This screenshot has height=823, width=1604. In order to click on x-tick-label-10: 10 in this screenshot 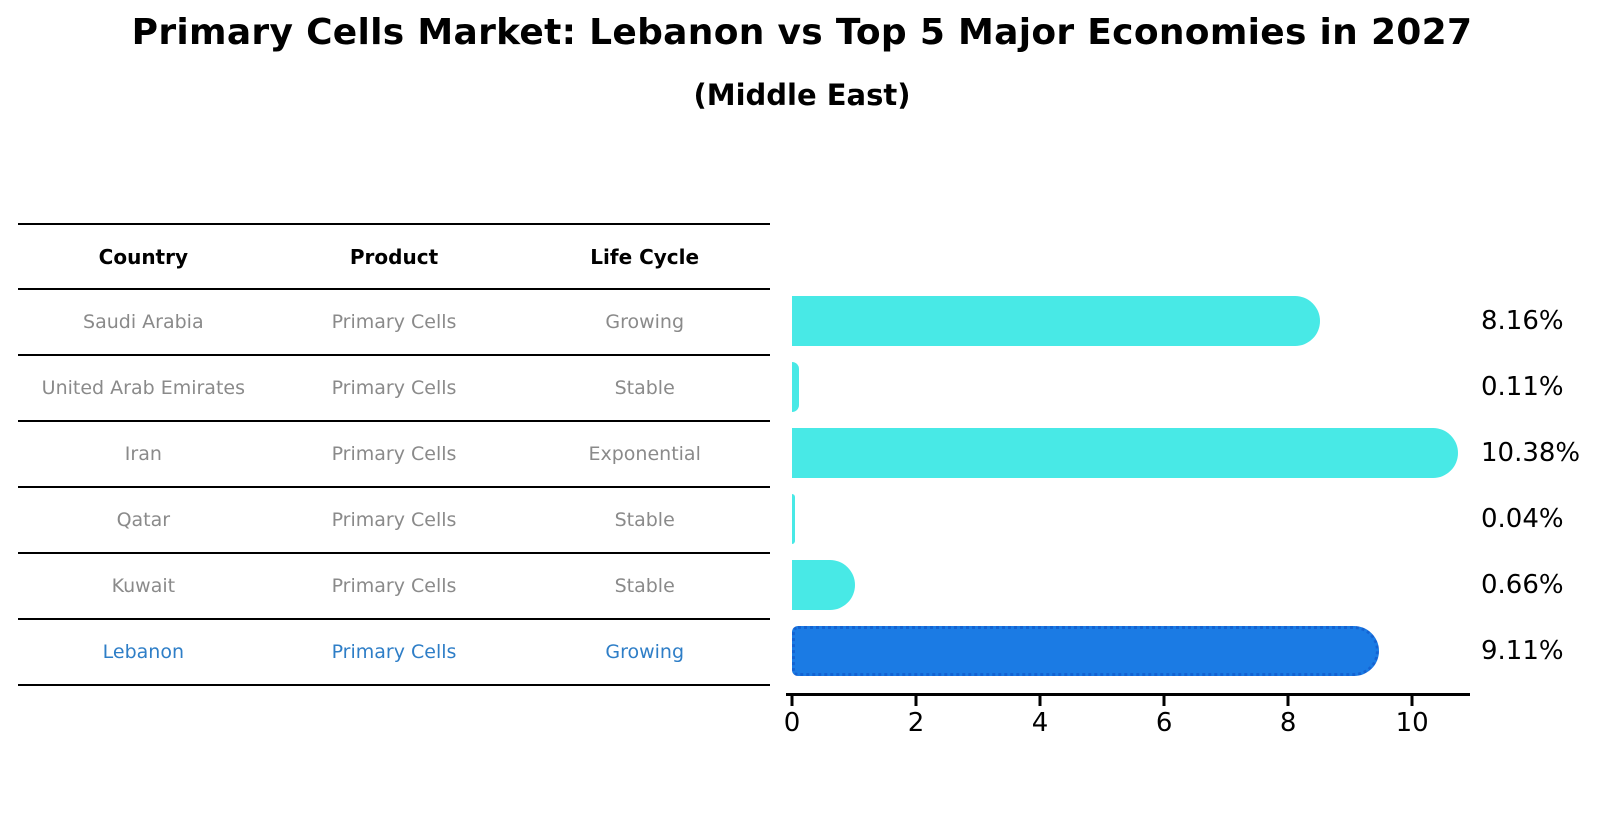, I will do `click(1412, 723)`.